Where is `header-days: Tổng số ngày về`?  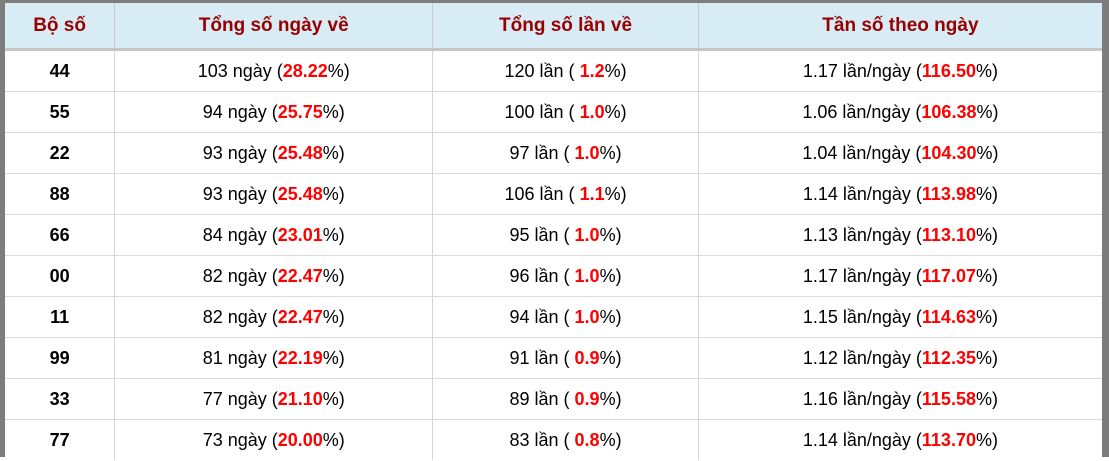 header-days: Tổng số ngày về is located at coordinates (274, 27).